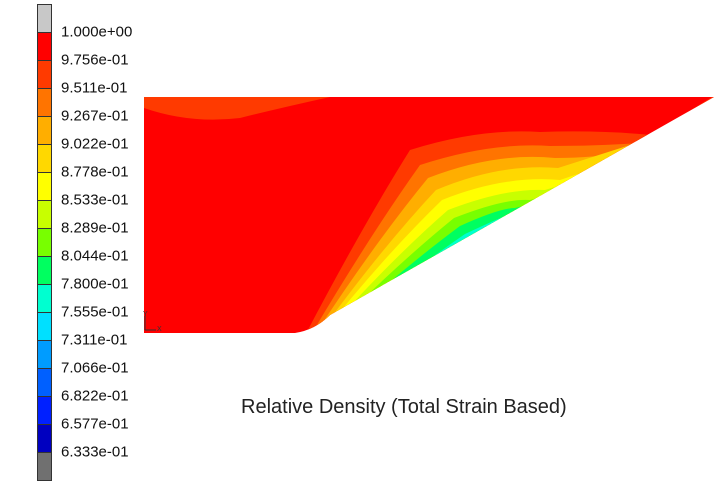  Describe the element at coordinates (95, 144) in the screenshot. I see `colorbar-label: 9.022e-01` at that location.